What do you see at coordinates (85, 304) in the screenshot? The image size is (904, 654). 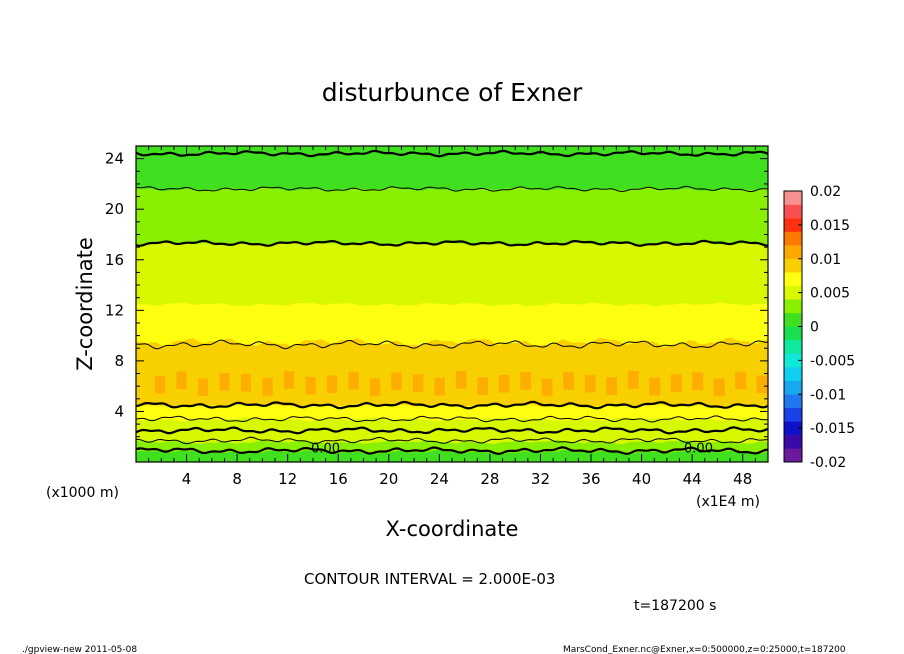 I see `y-axis-label: Z-coordinate` at bounding box center [85, 304].